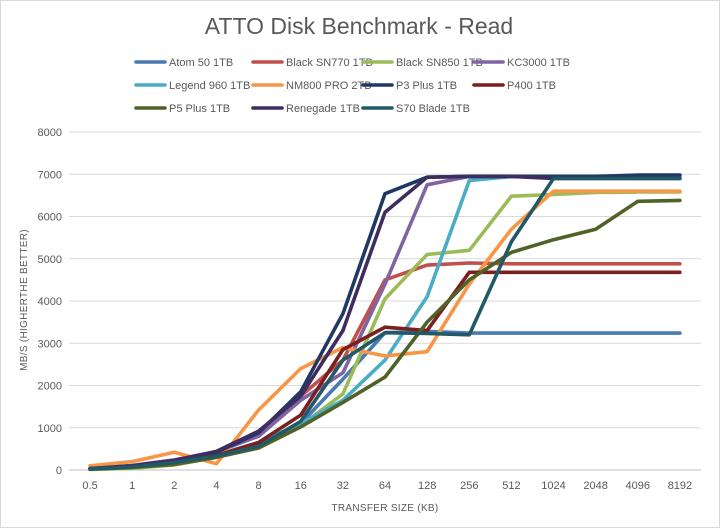 The image size is (720, 528). What do you see at coordinates (329, 86) in the screenshot?
I see `legend-label: NM800 PRO 2TB` at bounding box center [329, 86].